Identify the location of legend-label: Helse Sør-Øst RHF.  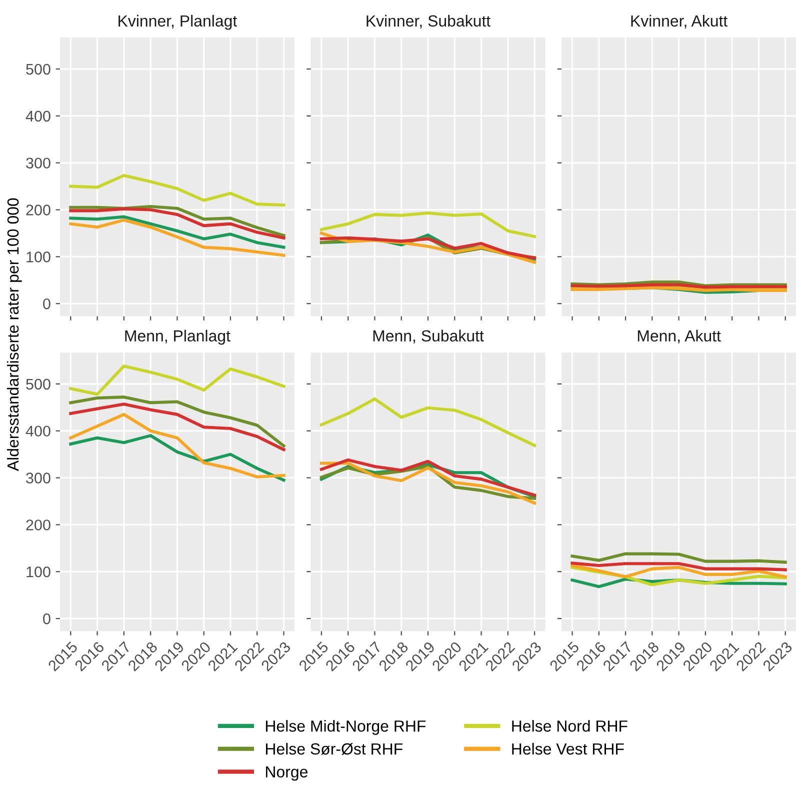
(334, 748).